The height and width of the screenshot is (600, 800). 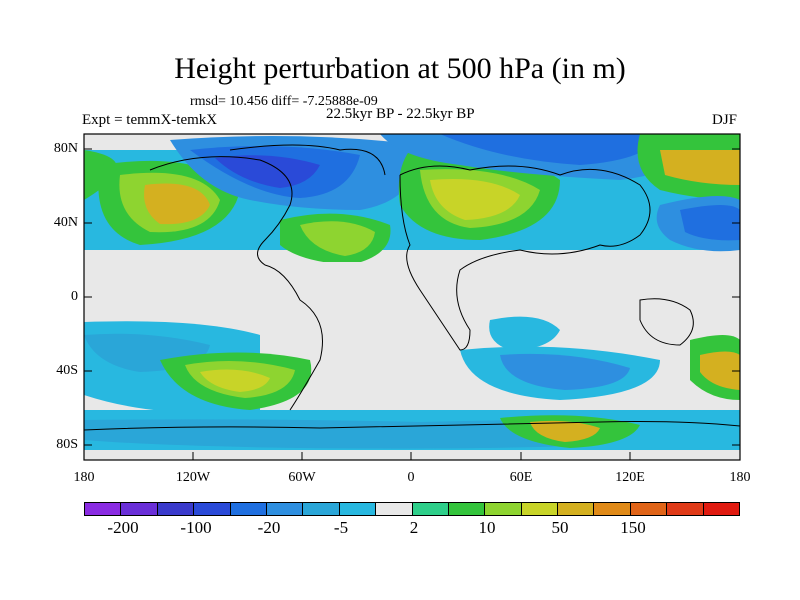 What do you see at coordinates (284, 101) in the screenshot?
I see `stats-text: rmsd= 10.456 diff= -7.25888e-09` at bounding box center [284, 101].